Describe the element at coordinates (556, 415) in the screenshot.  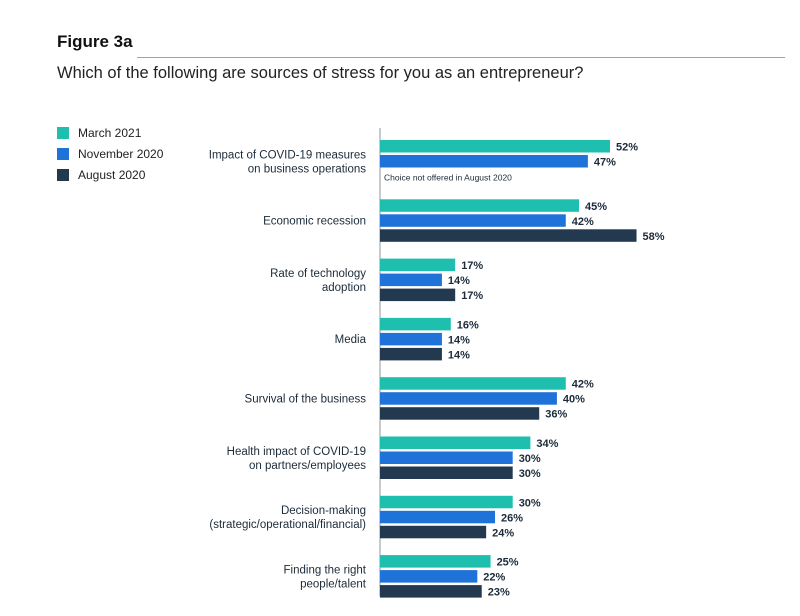
I see `data-label: 36%` at that location.